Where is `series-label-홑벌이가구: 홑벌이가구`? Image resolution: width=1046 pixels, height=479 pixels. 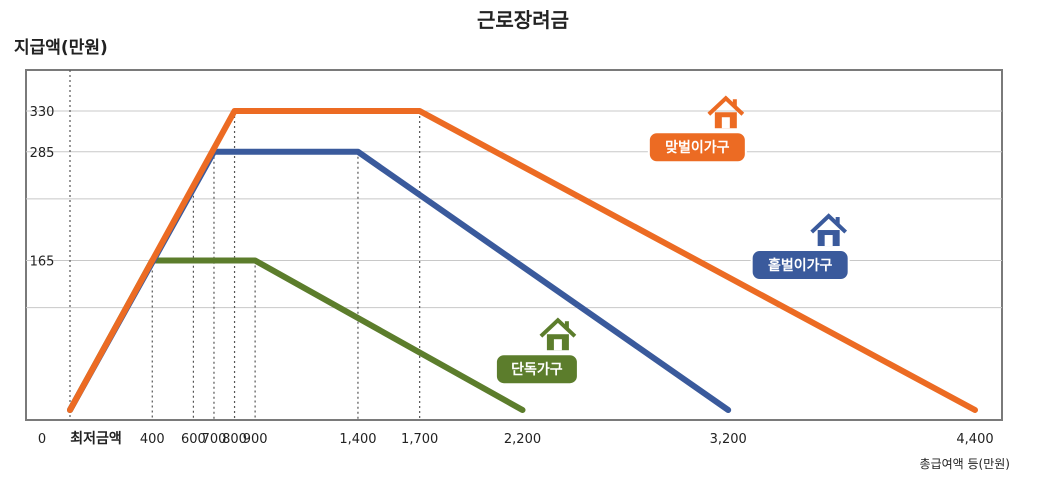 series-label-홑벌이가구: 홑벌이가구 is located at coordinates (800, 265).